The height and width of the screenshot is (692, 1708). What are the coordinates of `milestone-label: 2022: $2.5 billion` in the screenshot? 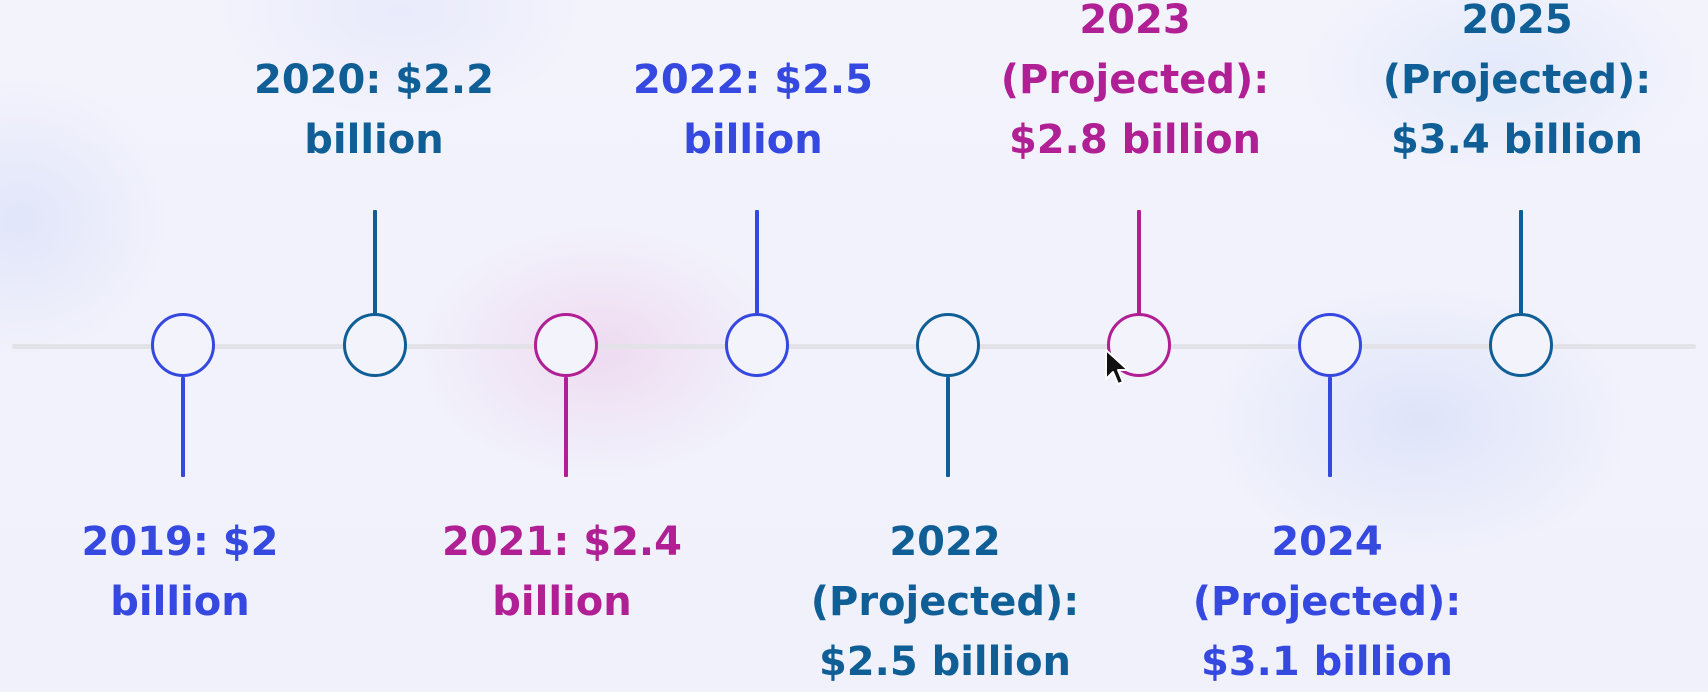 It's located at (753, 110).